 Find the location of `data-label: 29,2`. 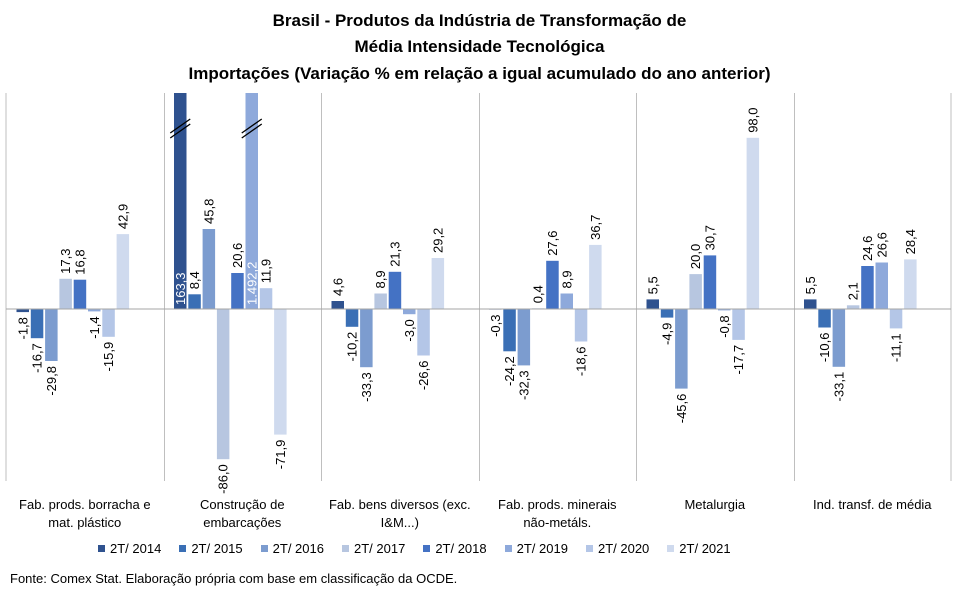

data-label: 29,2 is located at coordinates (437, 240).